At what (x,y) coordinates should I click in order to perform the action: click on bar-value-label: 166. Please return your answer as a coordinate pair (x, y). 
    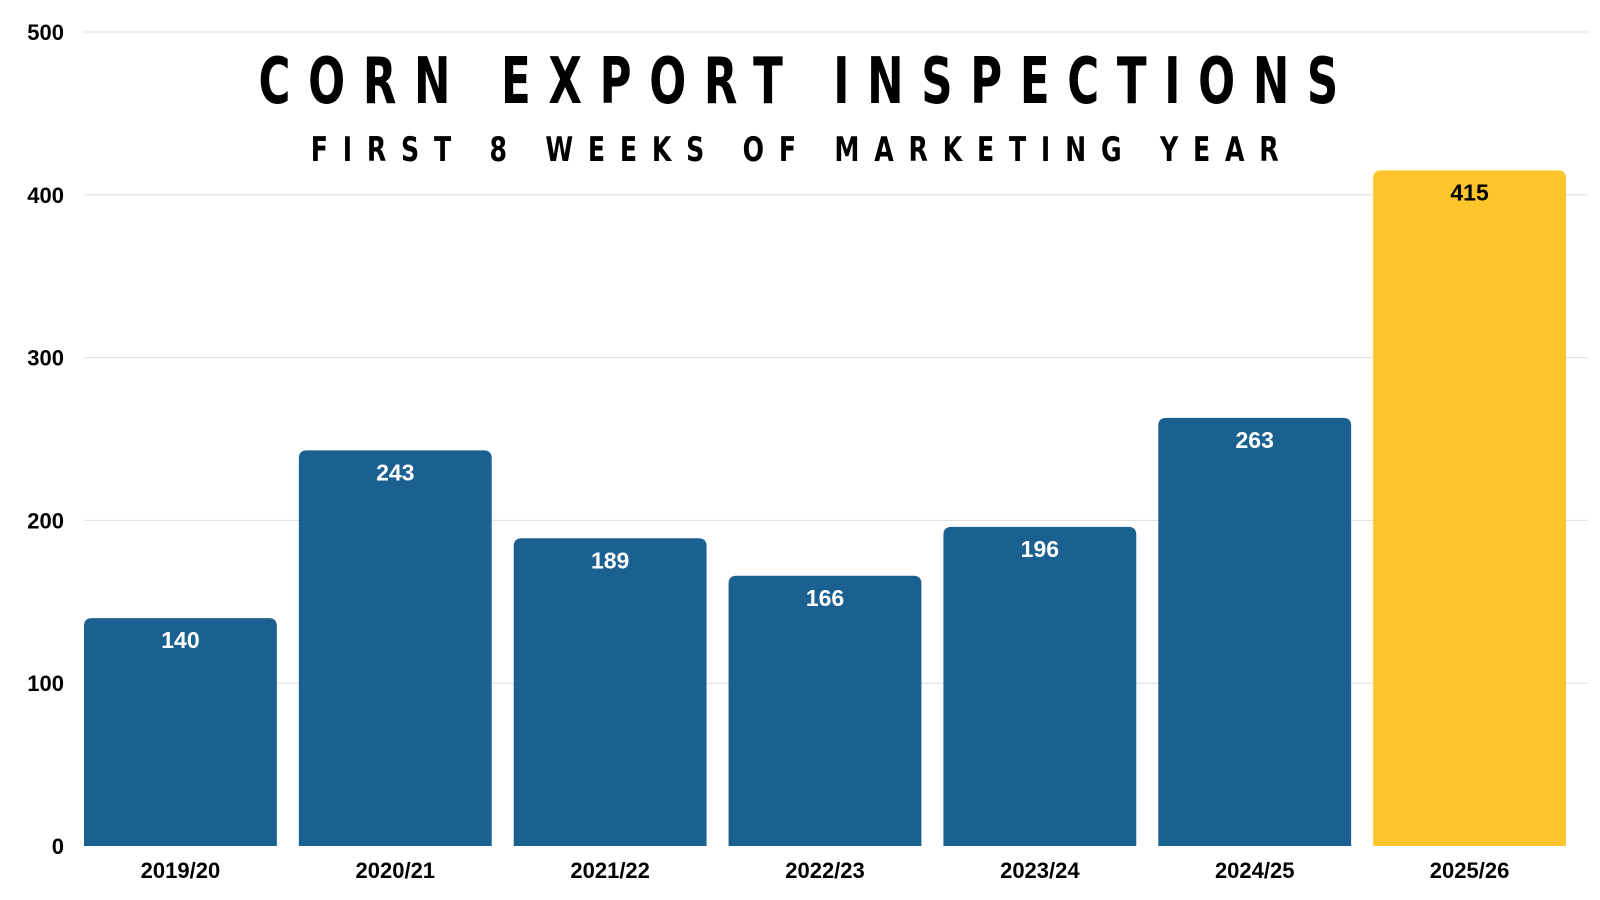
    Looking at the image, I should click on (825, 598).